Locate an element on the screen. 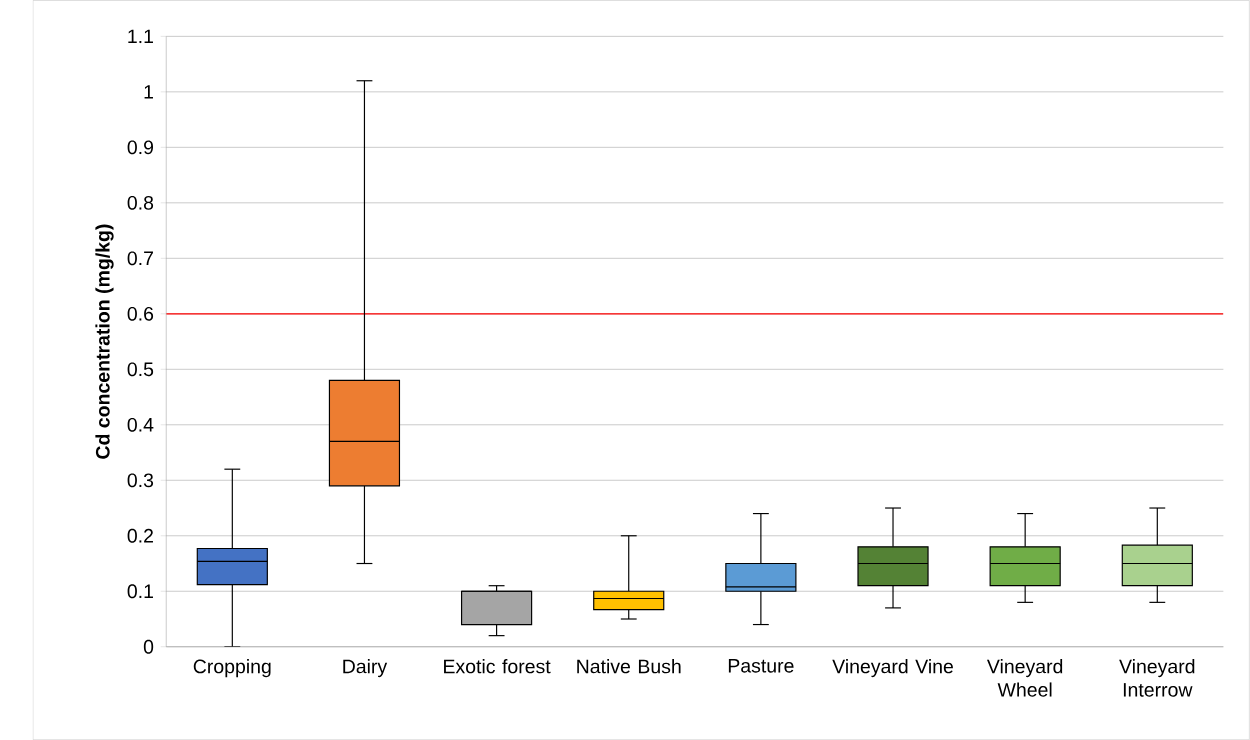  x-tick-label: Dairy is located at coordinates (365, 668).